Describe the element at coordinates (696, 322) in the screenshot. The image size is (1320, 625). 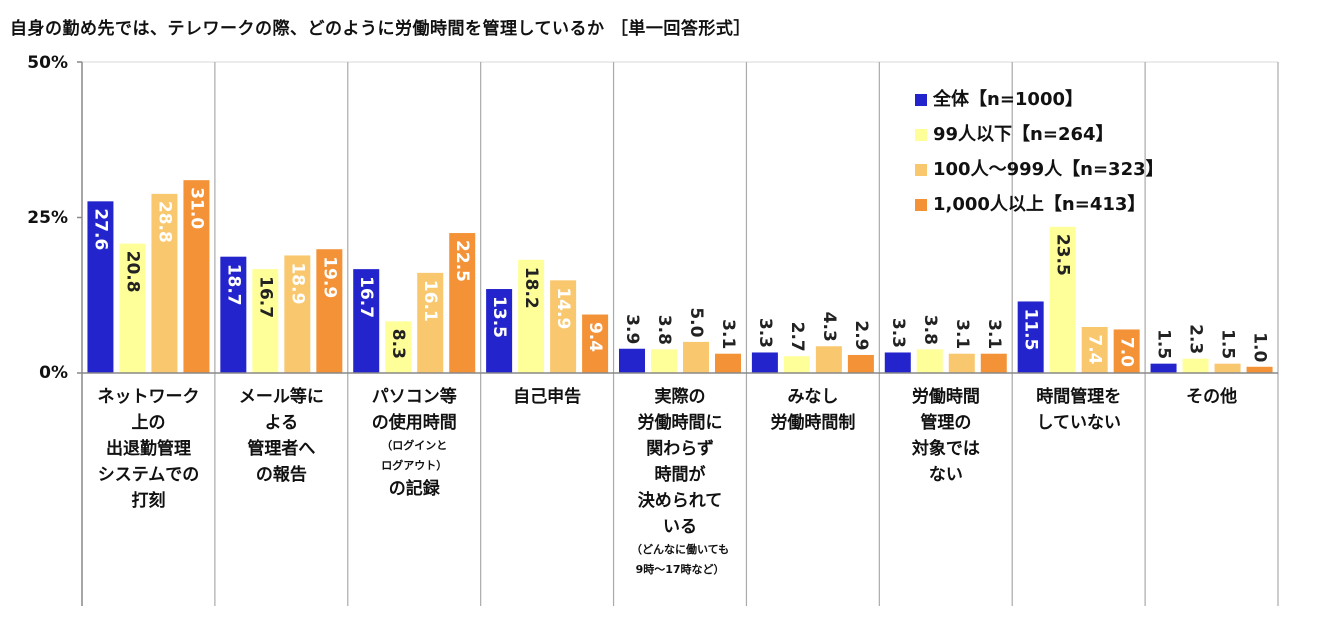
I see `data-label: 5.0` at that location.